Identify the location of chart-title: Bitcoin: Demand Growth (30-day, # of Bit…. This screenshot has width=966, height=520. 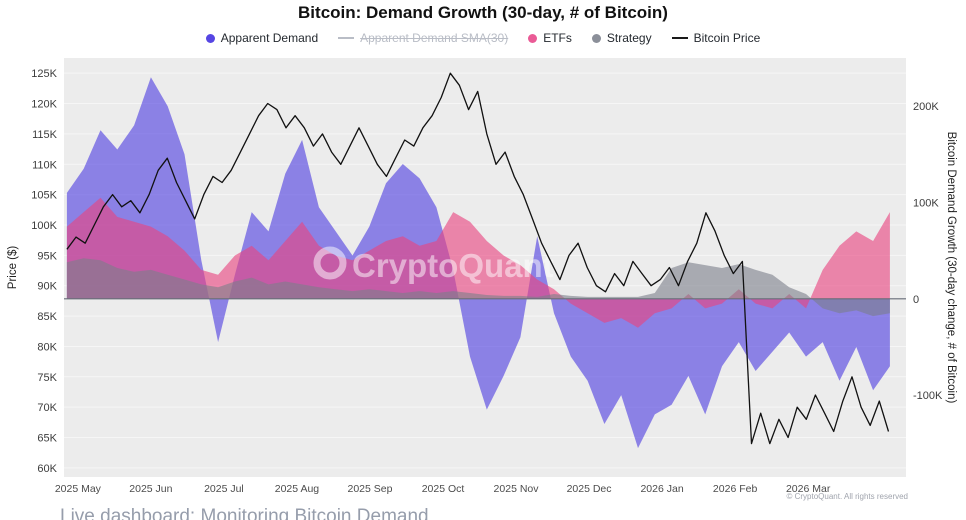
(483, 12).